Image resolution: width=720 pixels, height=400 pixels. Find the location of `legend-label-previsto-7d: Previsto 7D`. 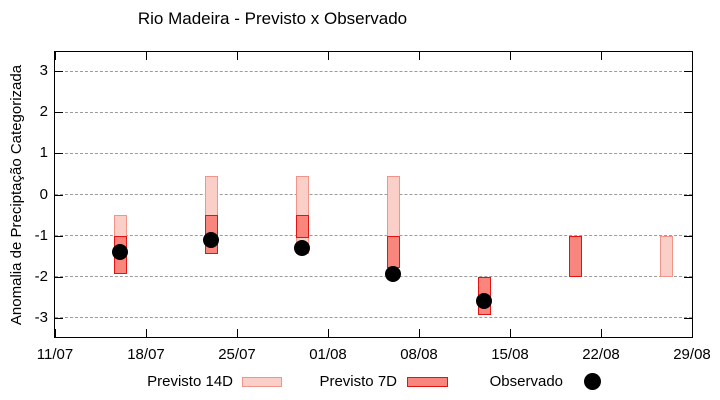

legend-label-previsto-7d: Previsto 7D is located at coordinates (358, 381).